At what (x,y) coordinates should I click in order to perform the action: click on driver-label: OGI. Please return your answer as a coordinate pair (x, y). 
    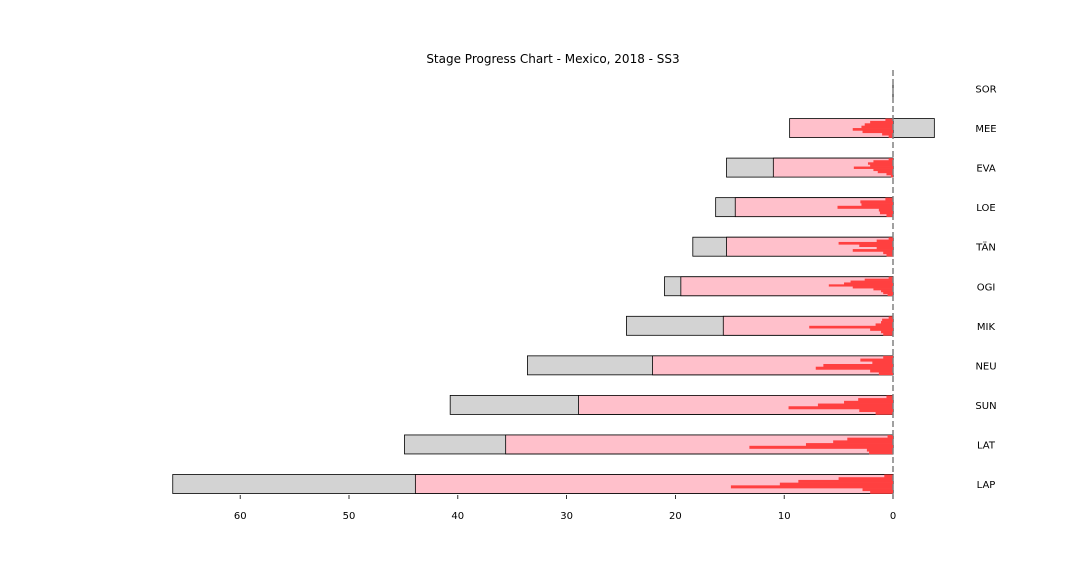
    Looking at the image, I should click on (986, 287).